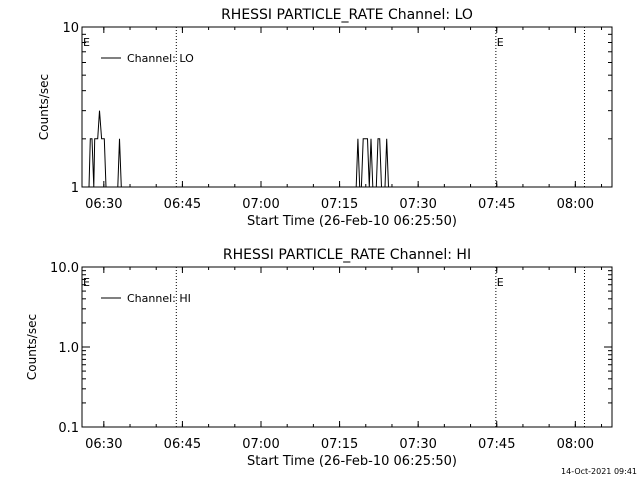  What do you see at coordinates (347, 255) in the screenshot?
I see `chart-title-hi: RHESSI PARTICLE_RATE Channel: HI` at bounding box center [347, 255].